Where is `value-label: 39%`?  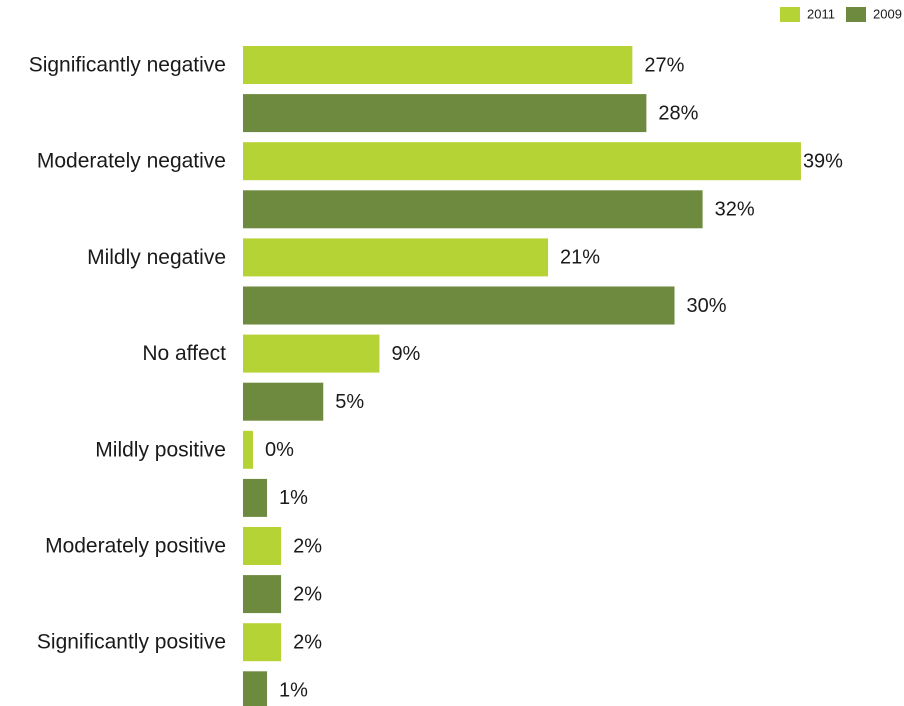 value-label: 39% is located at coordinates (823, 161).